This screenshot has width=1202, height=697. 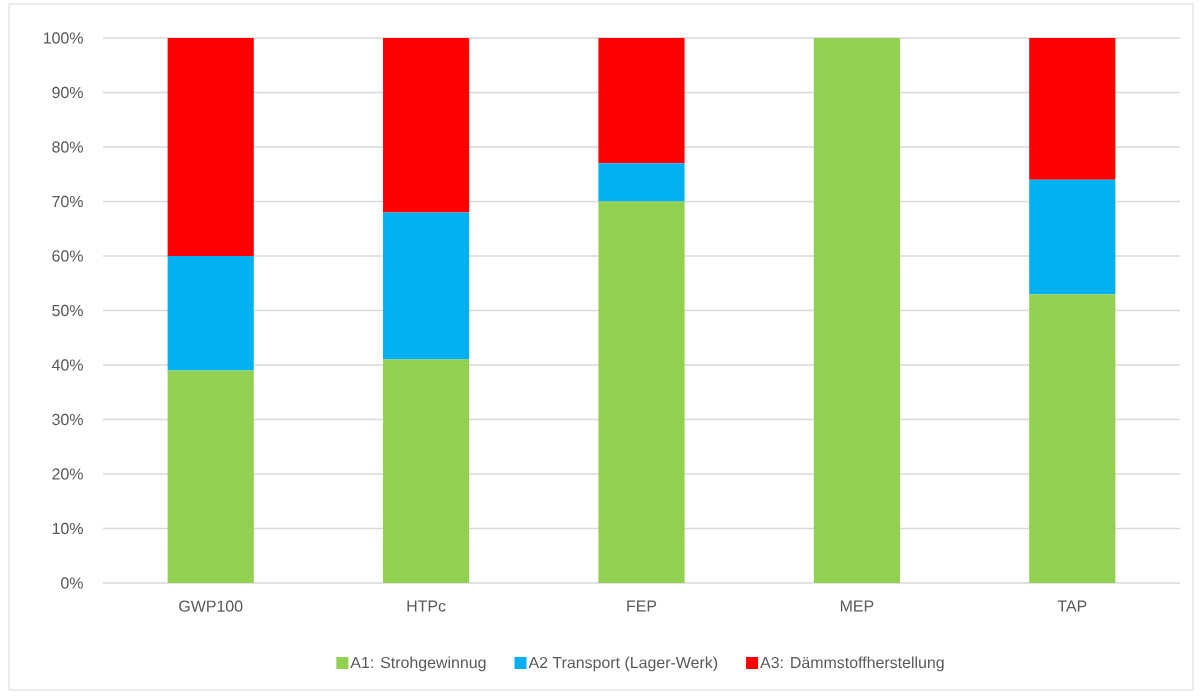 What do you see at coordinates (67, 201) in the screenshot?
I see `y-tick-label: 70%` at bounding box center [67, 201].